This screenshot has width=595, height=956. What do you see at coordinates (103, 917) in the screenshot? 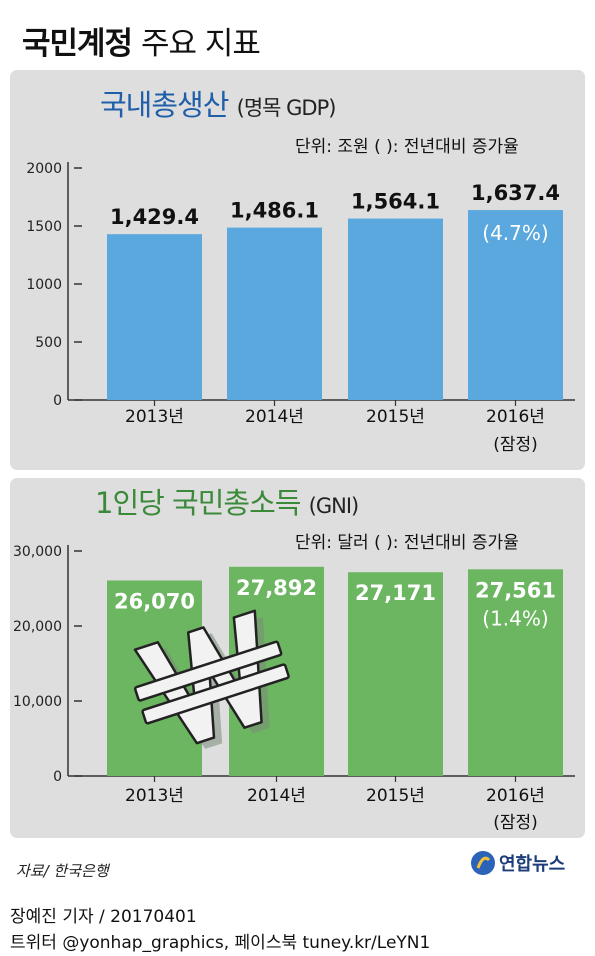
I see `byline: 장예진 기자 / 20170401` at bounding box center [103, 917].